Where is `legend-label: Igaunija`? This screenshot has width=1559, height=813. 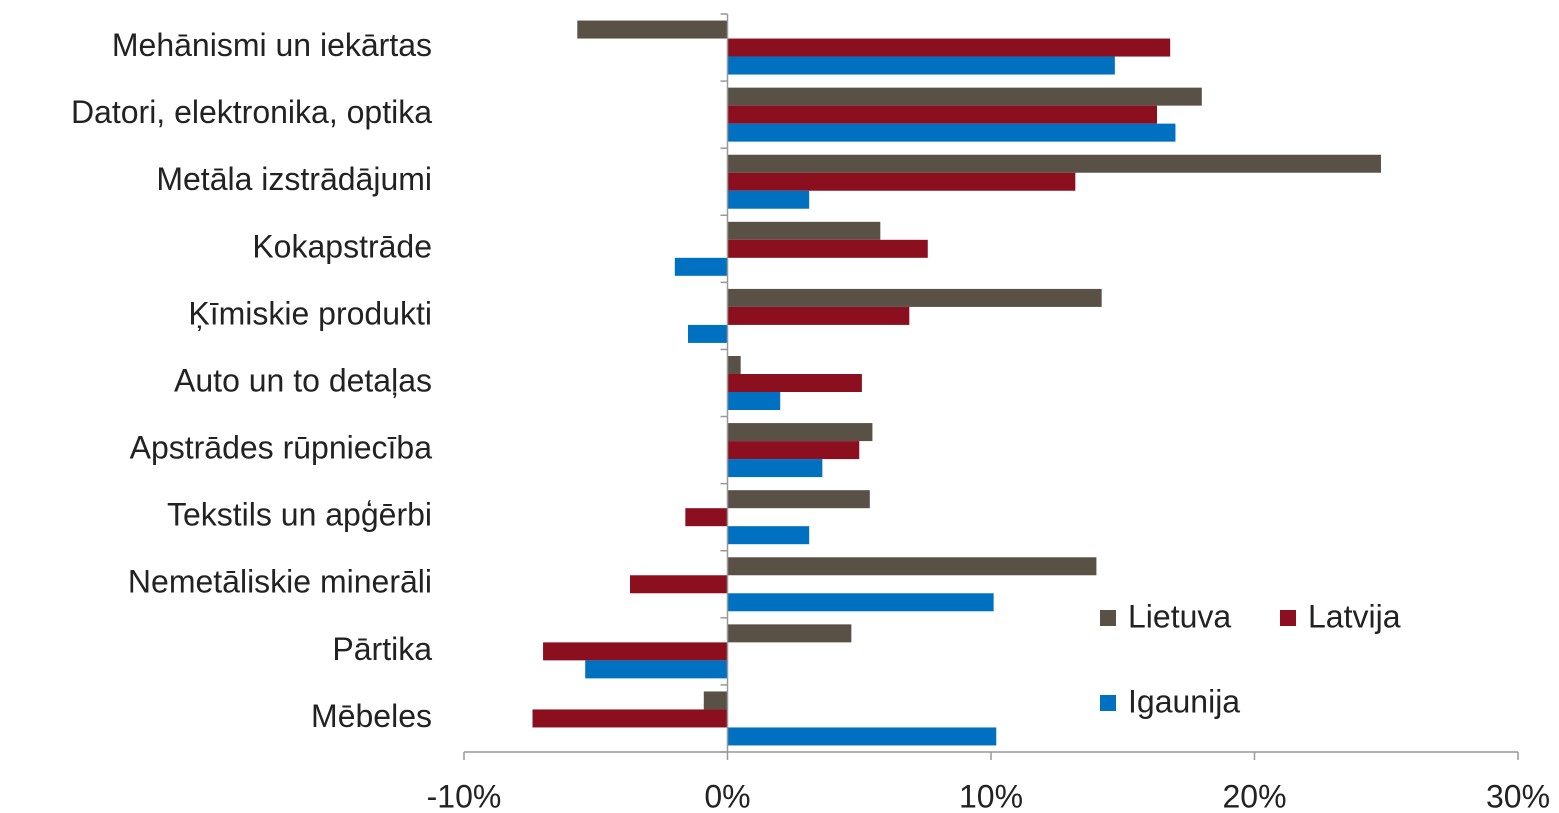 legend-label: Igaunija is located at coordinates (1184, 701).